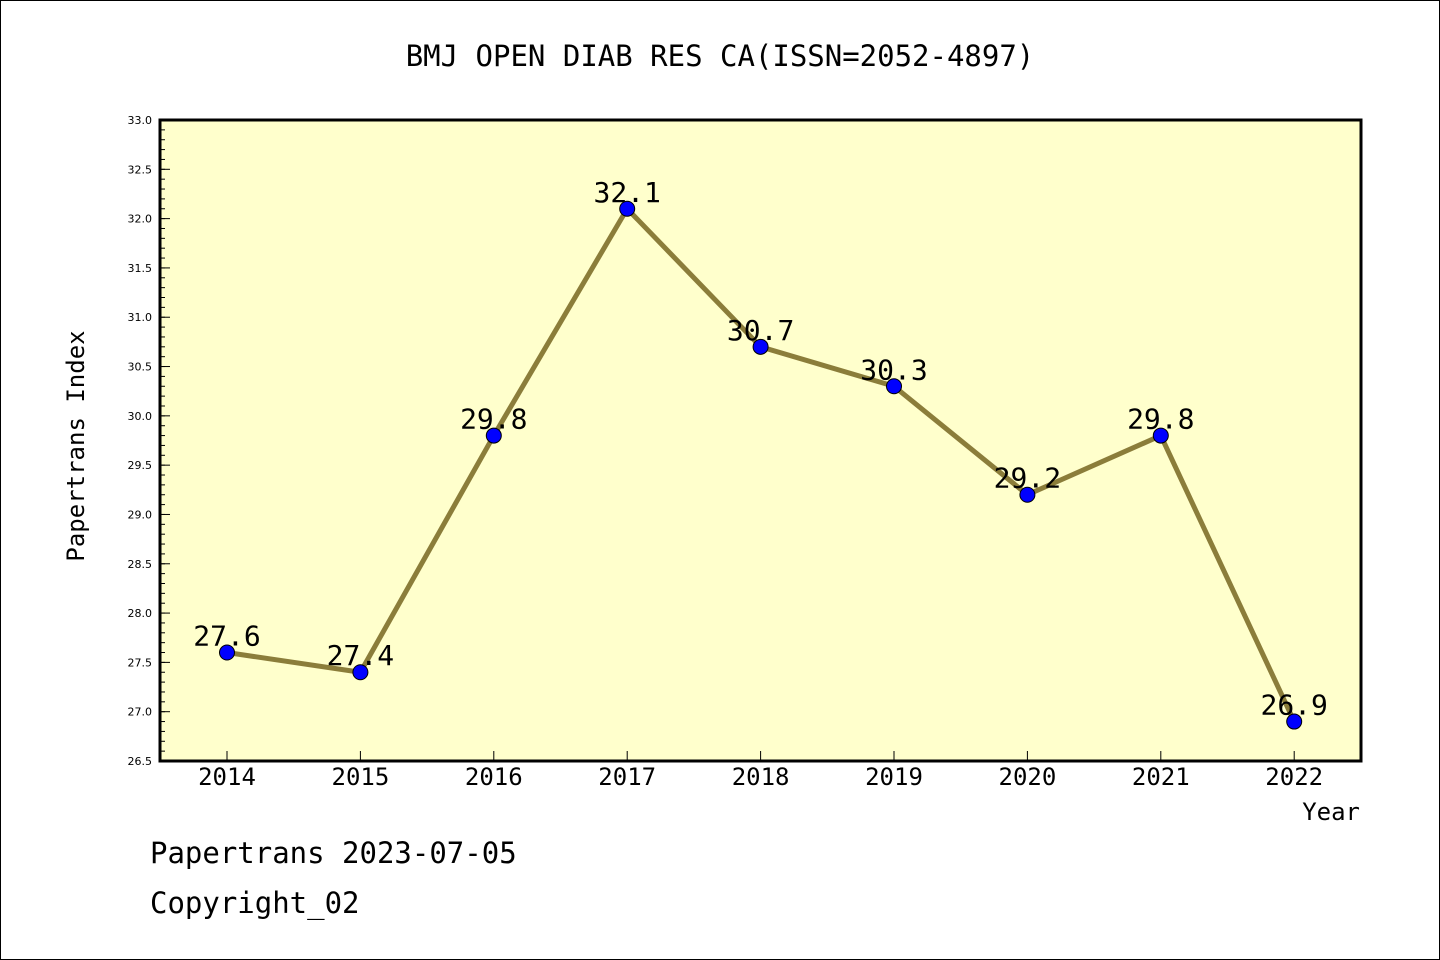 The height and width of the screenshot is (960, 1440). Describe the element at coordinates (140, 169) in the screenshot. I see `y-tick-label: 32.5` at that location.